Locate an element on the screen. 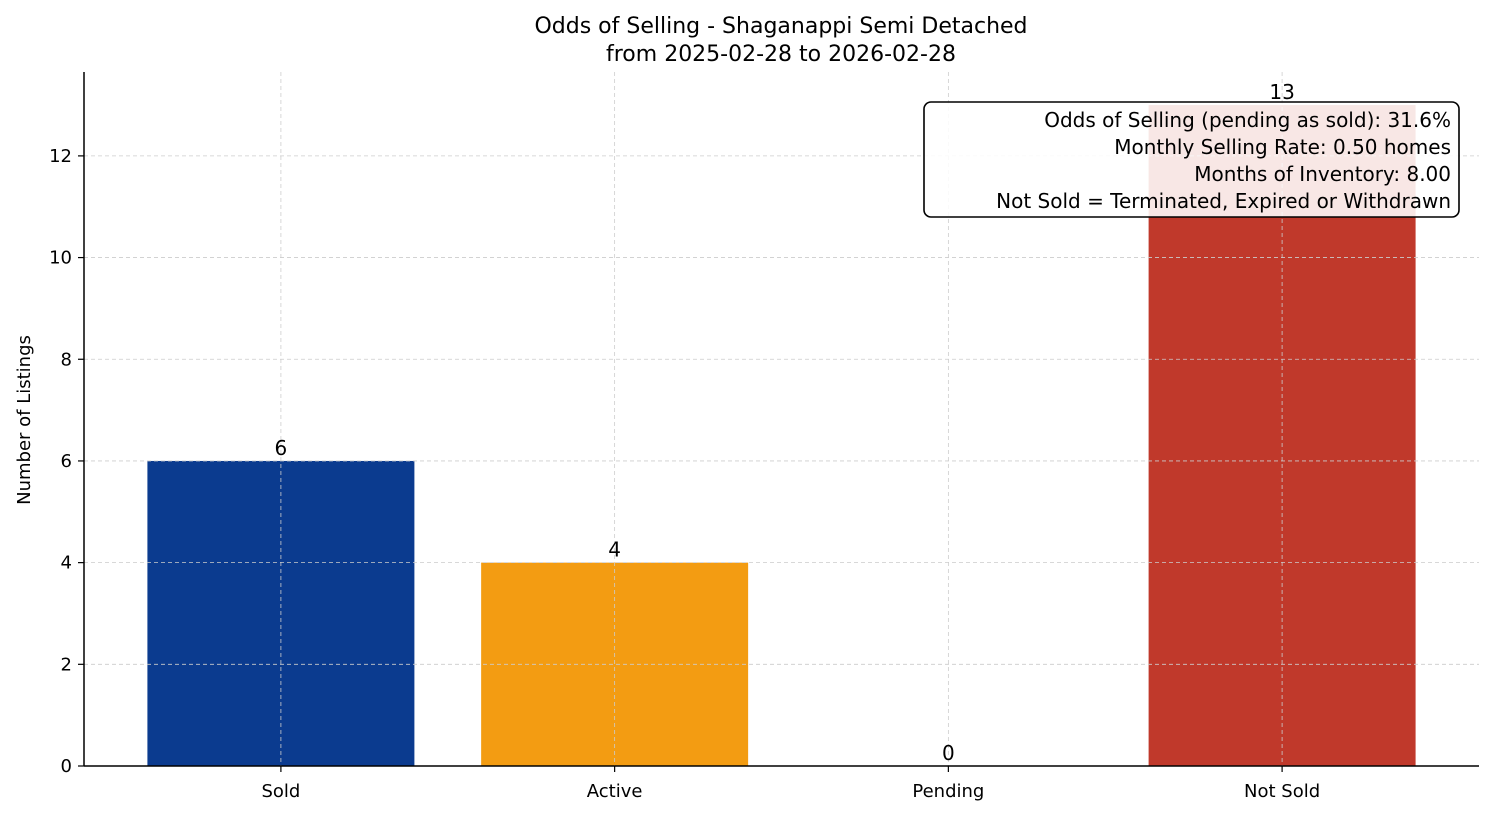 The width and height of the screenshot is (1494, 820). x-tick-label: Pending is located at coordinates (948, 791).